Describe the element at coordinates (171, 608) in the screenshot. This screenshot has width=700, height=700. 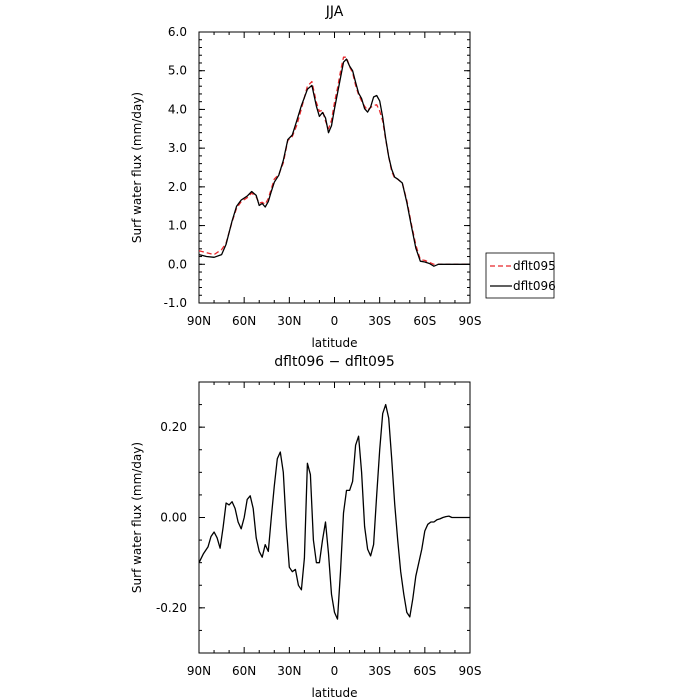
I see `y-tick-label: -0.20` at that location.